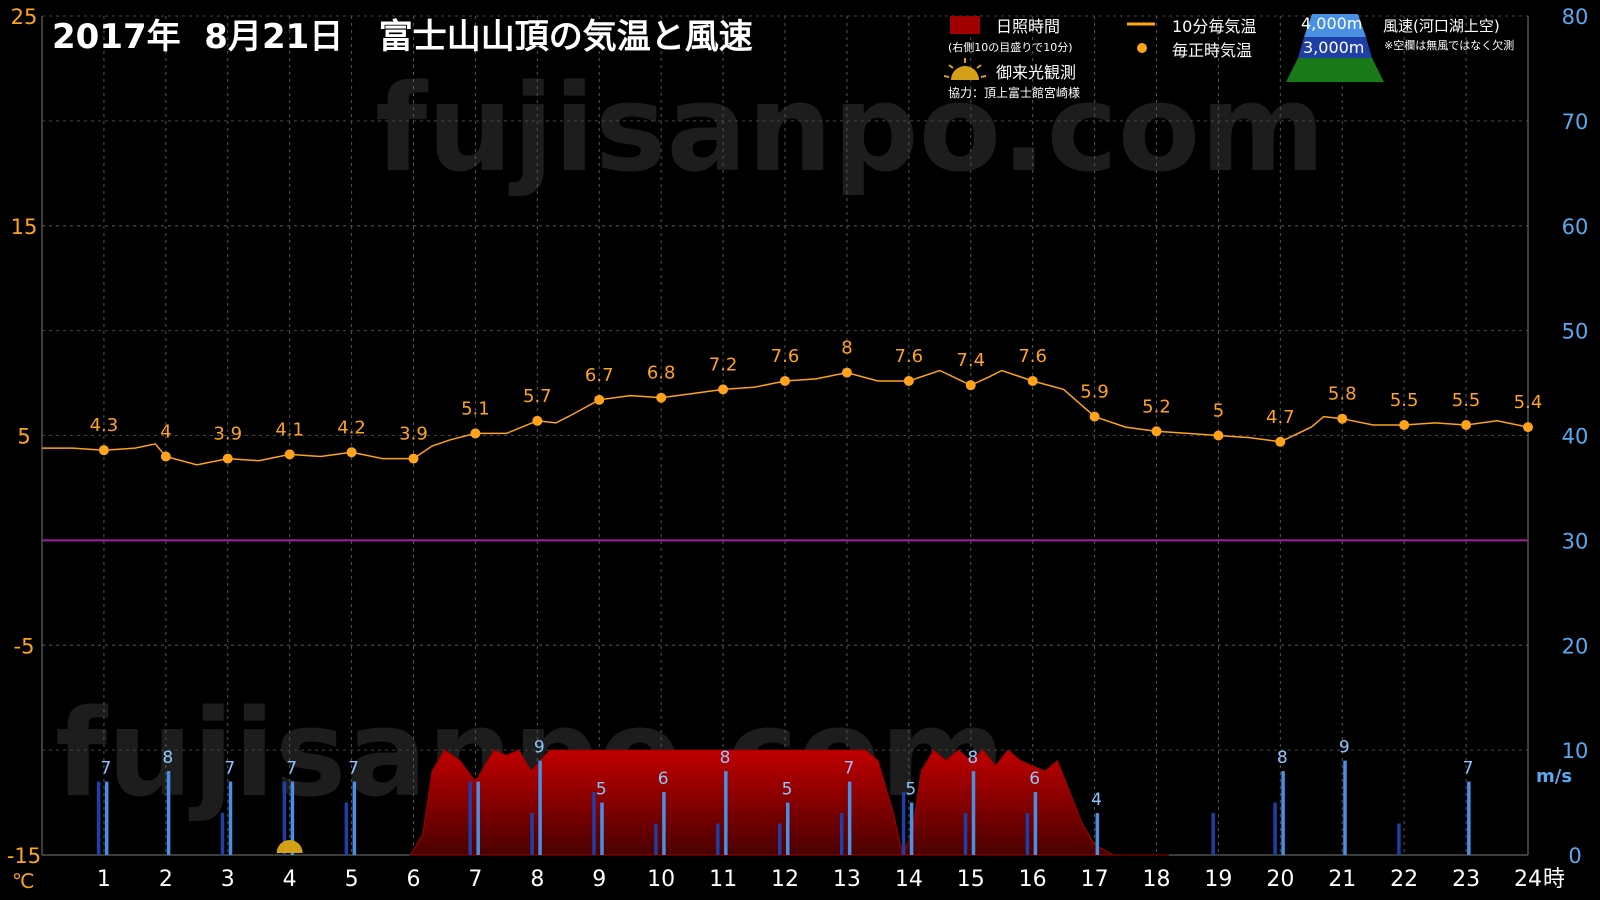 The image size is (1600, 900). Describe the element at coordinates (1554, 879) in the screenshot. I see `x-axis-unit: 時` at that location.